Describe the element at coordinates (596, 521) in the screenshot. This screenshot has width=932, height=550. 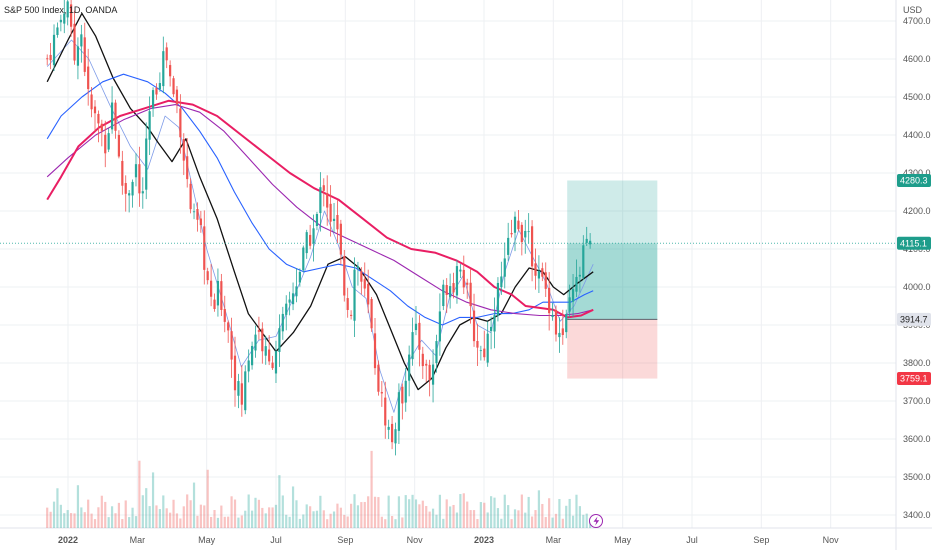
I see `lightning-icon` at that location.